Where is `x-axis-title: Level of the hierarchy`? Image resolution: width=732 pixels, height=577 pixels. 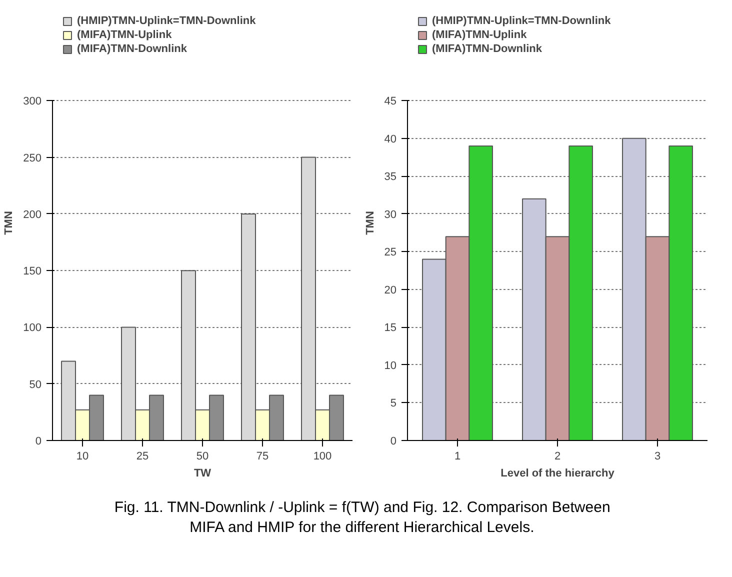 x-axis-title: Level of the hierarchy is located at coordinates (558, 474).